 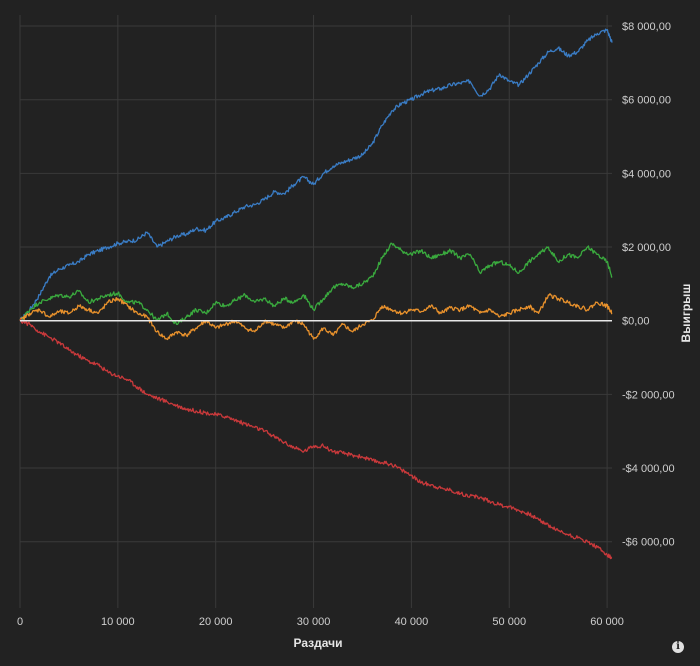 What do you see at coordinates (648, 543) in the screenshot?
I see `y-tick-label: -$6 000,00` at bounding box center [648, 543].